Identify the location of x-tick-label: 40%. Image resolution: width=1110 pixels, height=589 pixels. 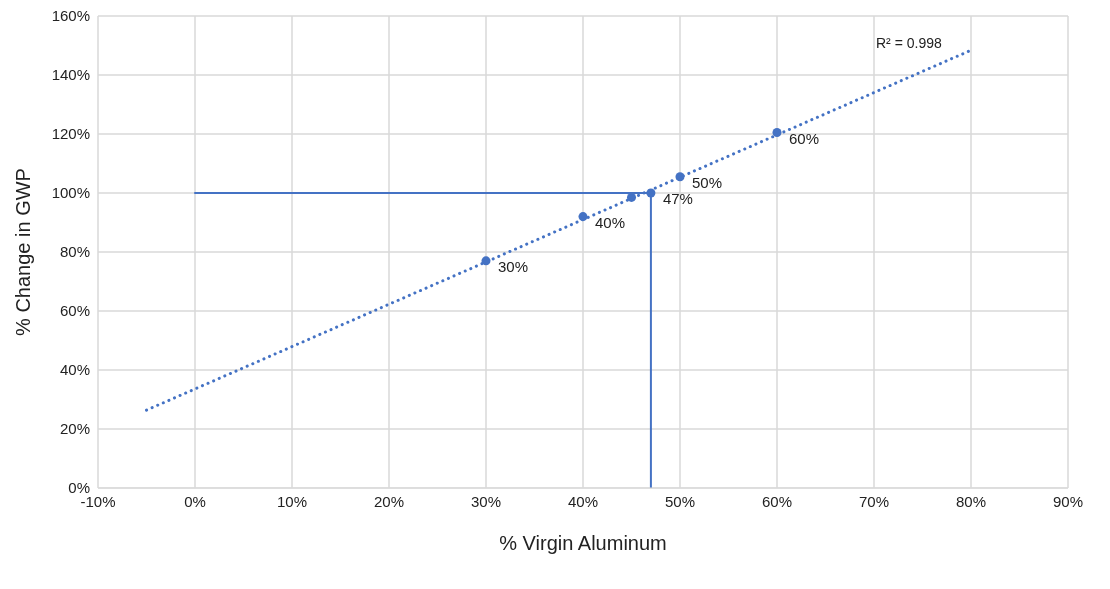
(583, 501).